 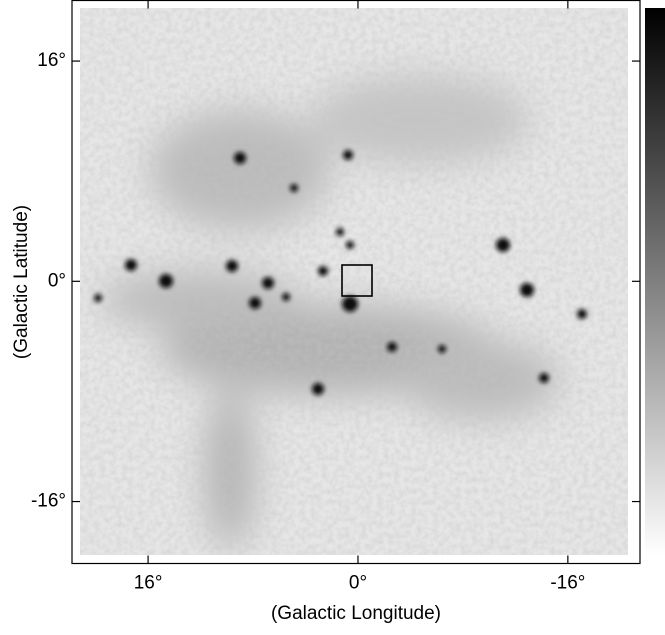 What do you see at coordinates (356, 613) in the screenshot?
I see `x-axis-label: (Galactic Longitude)` at bounding box center [356, 613].